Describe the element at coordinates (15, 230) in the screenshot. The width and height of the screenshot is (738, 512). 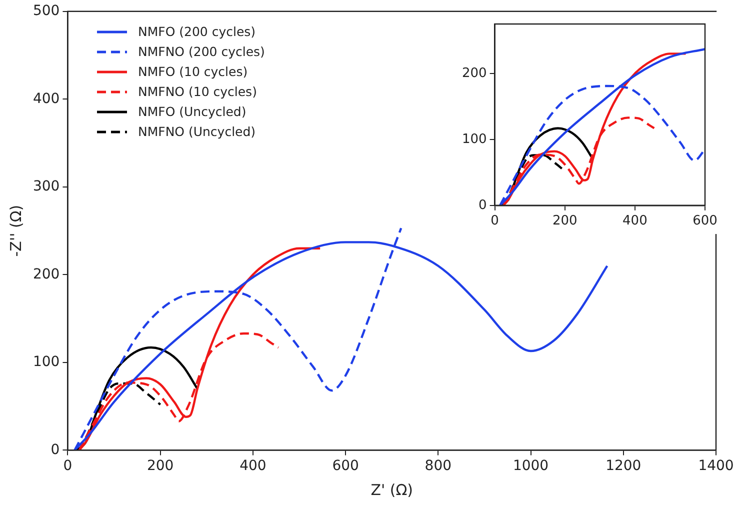
I see `y-axis-title: -Z'' (Ω)` at that location.